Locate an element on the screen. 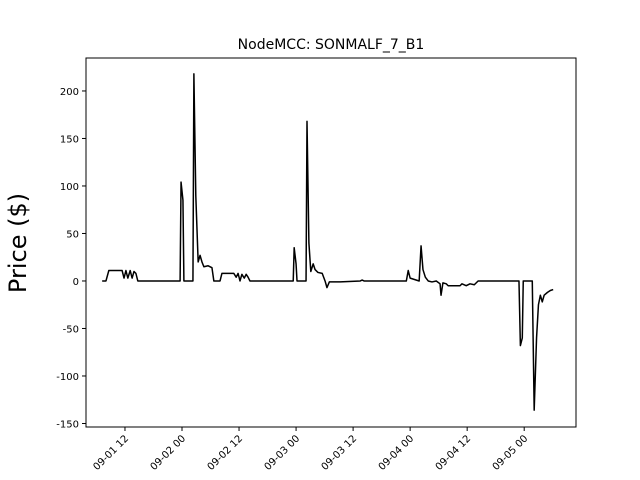  y-tick-label: 150 is located at coordinates (69, 139).